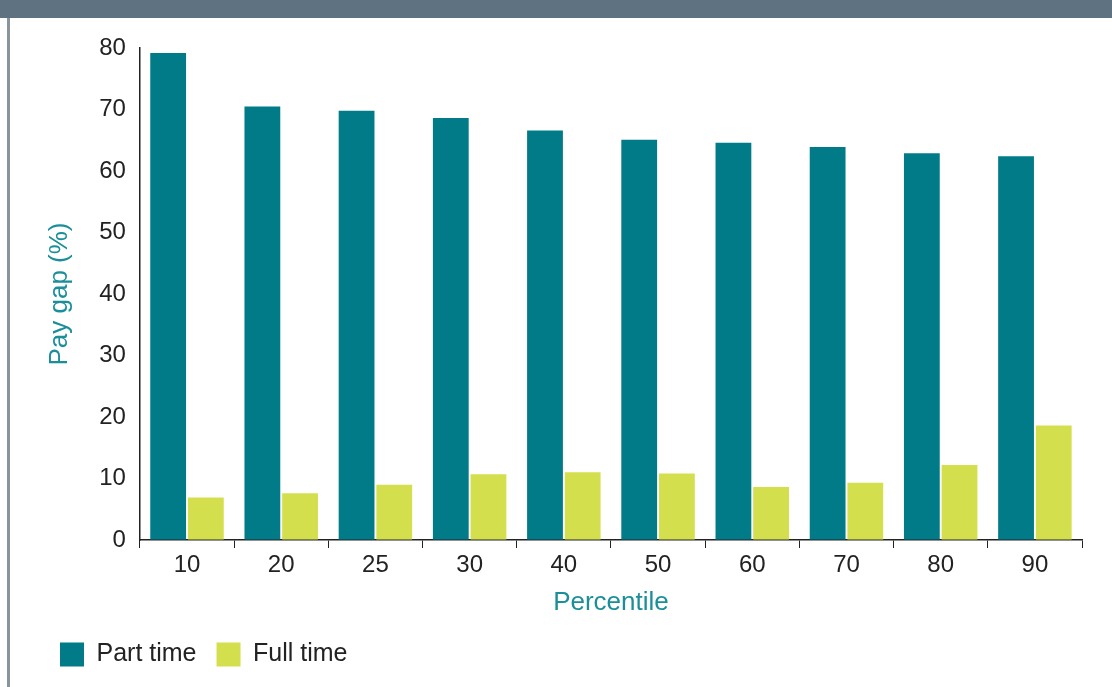  I want to click on x-tick-label: 30, so click(469, 564).